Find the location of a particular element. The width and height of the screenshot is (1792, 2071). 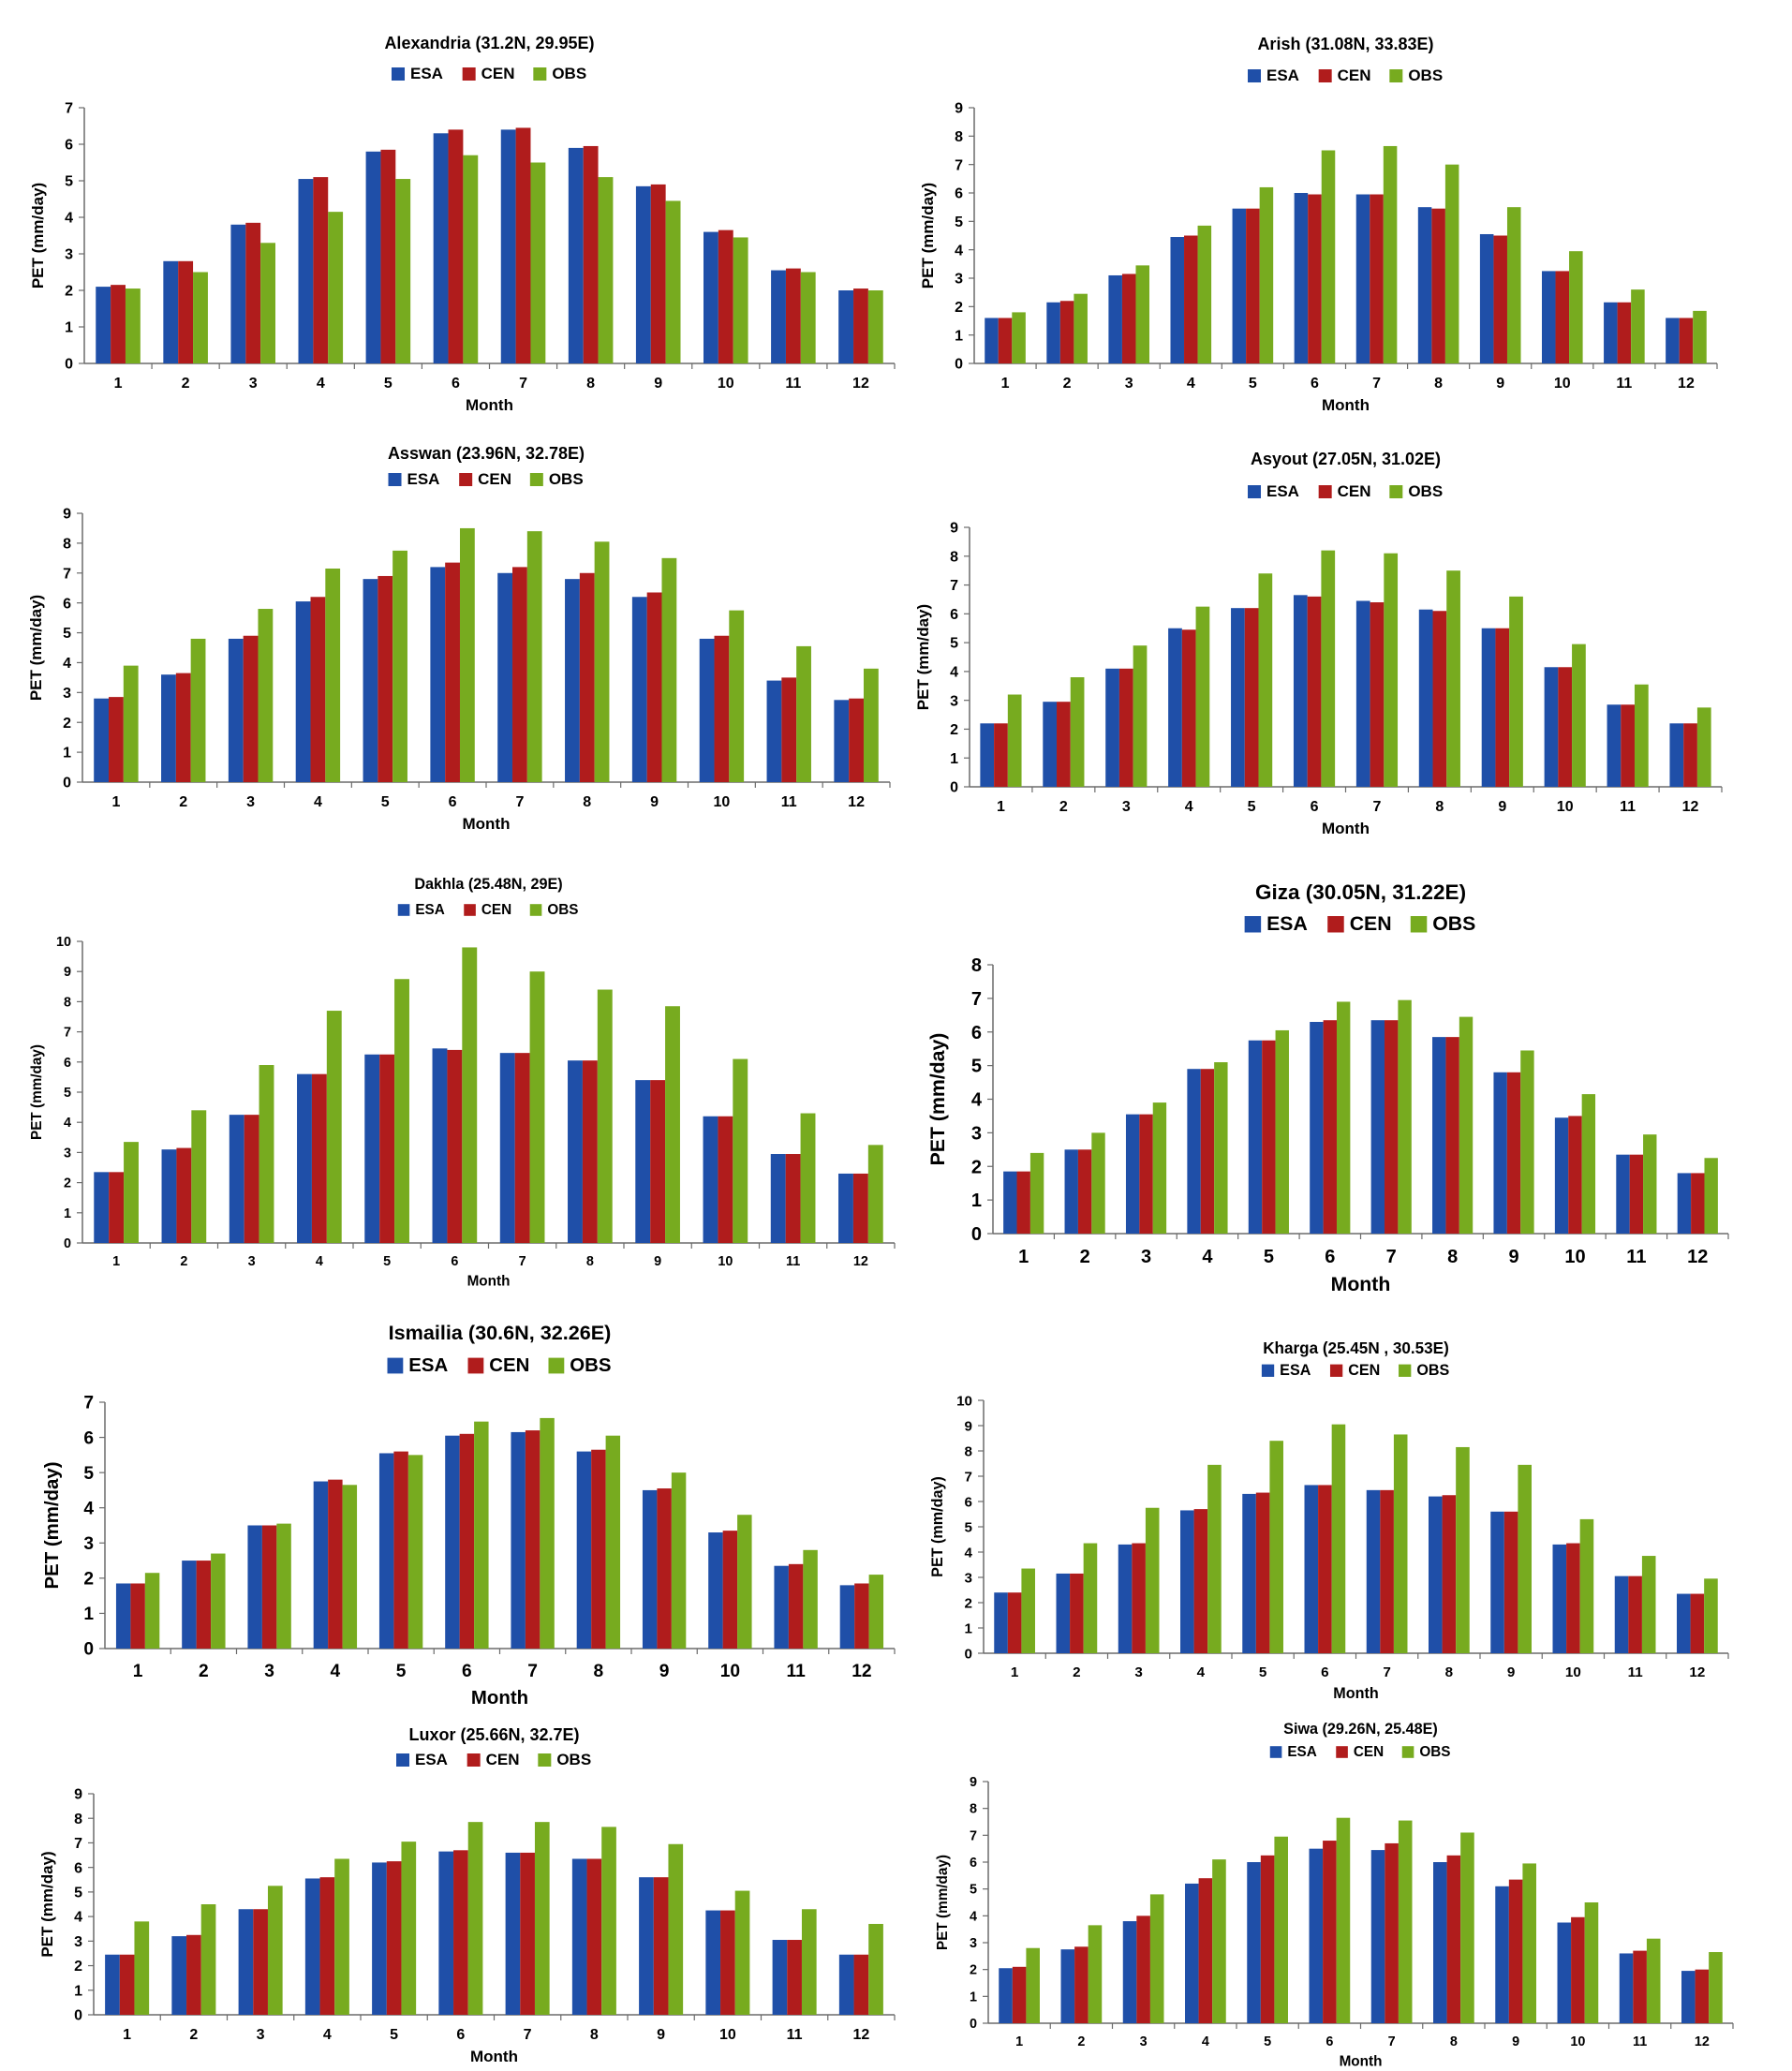

x-tick-label: 7 is located at coordinates (1376, 384).